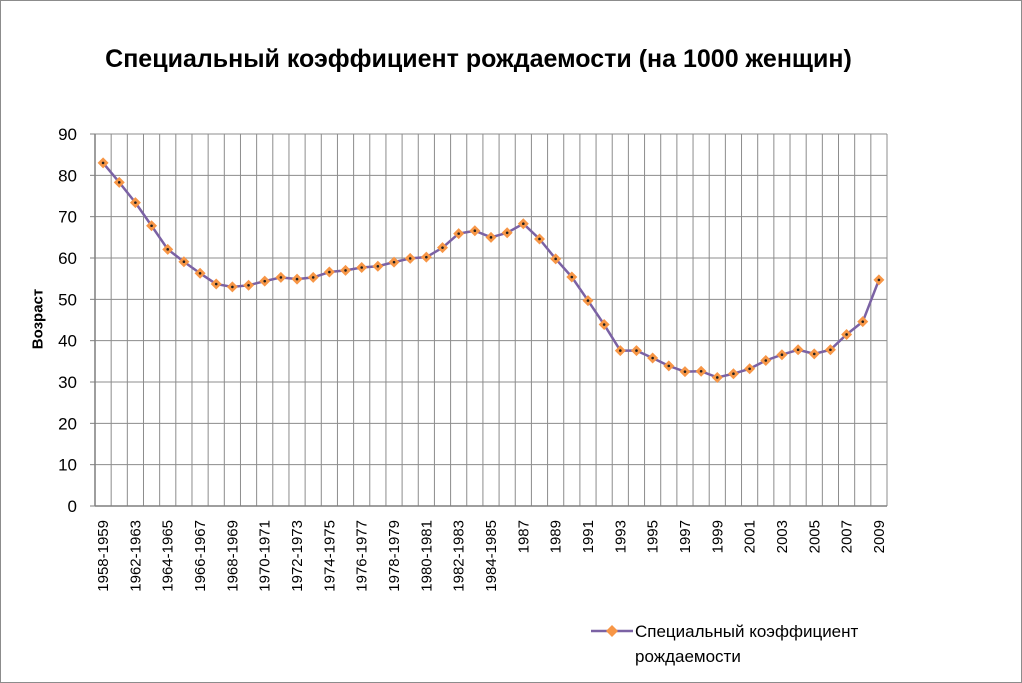 This screenshot has width=1022, height=683. What do you see at coordinates (329, 556) in the screenshot?
I see `x-tick-label: 1974-1975` at bounding box center [329, 556].